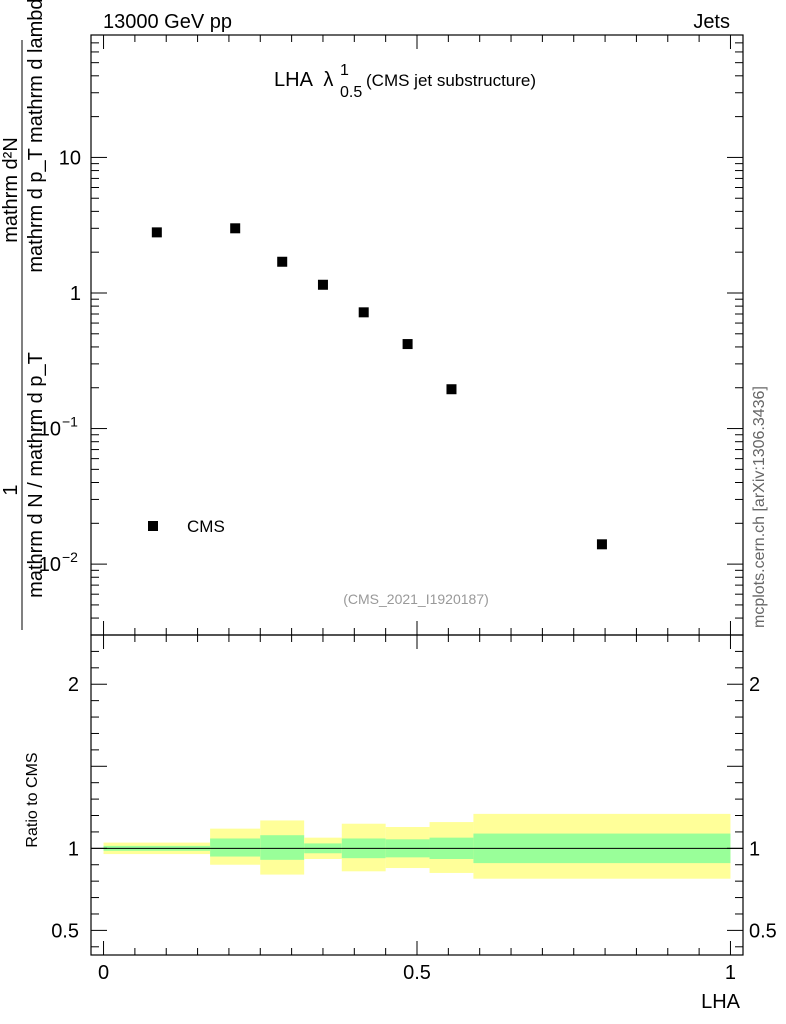  What do you see at coordinates (65, 931) in the screenshot?
I see `ratio-y-tick-label-left: 0.5` at bounding box center [65, 931].